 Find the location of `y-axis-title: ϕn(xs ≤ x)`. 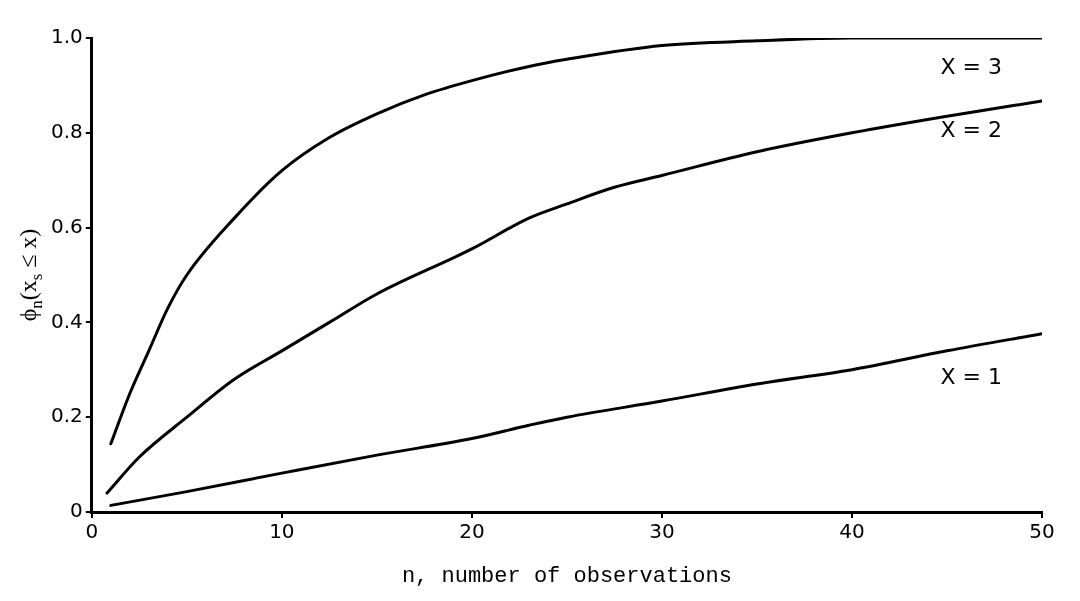

y-axis-title: ϕn(xs ≤ x) is located at coordinates (30, 275).